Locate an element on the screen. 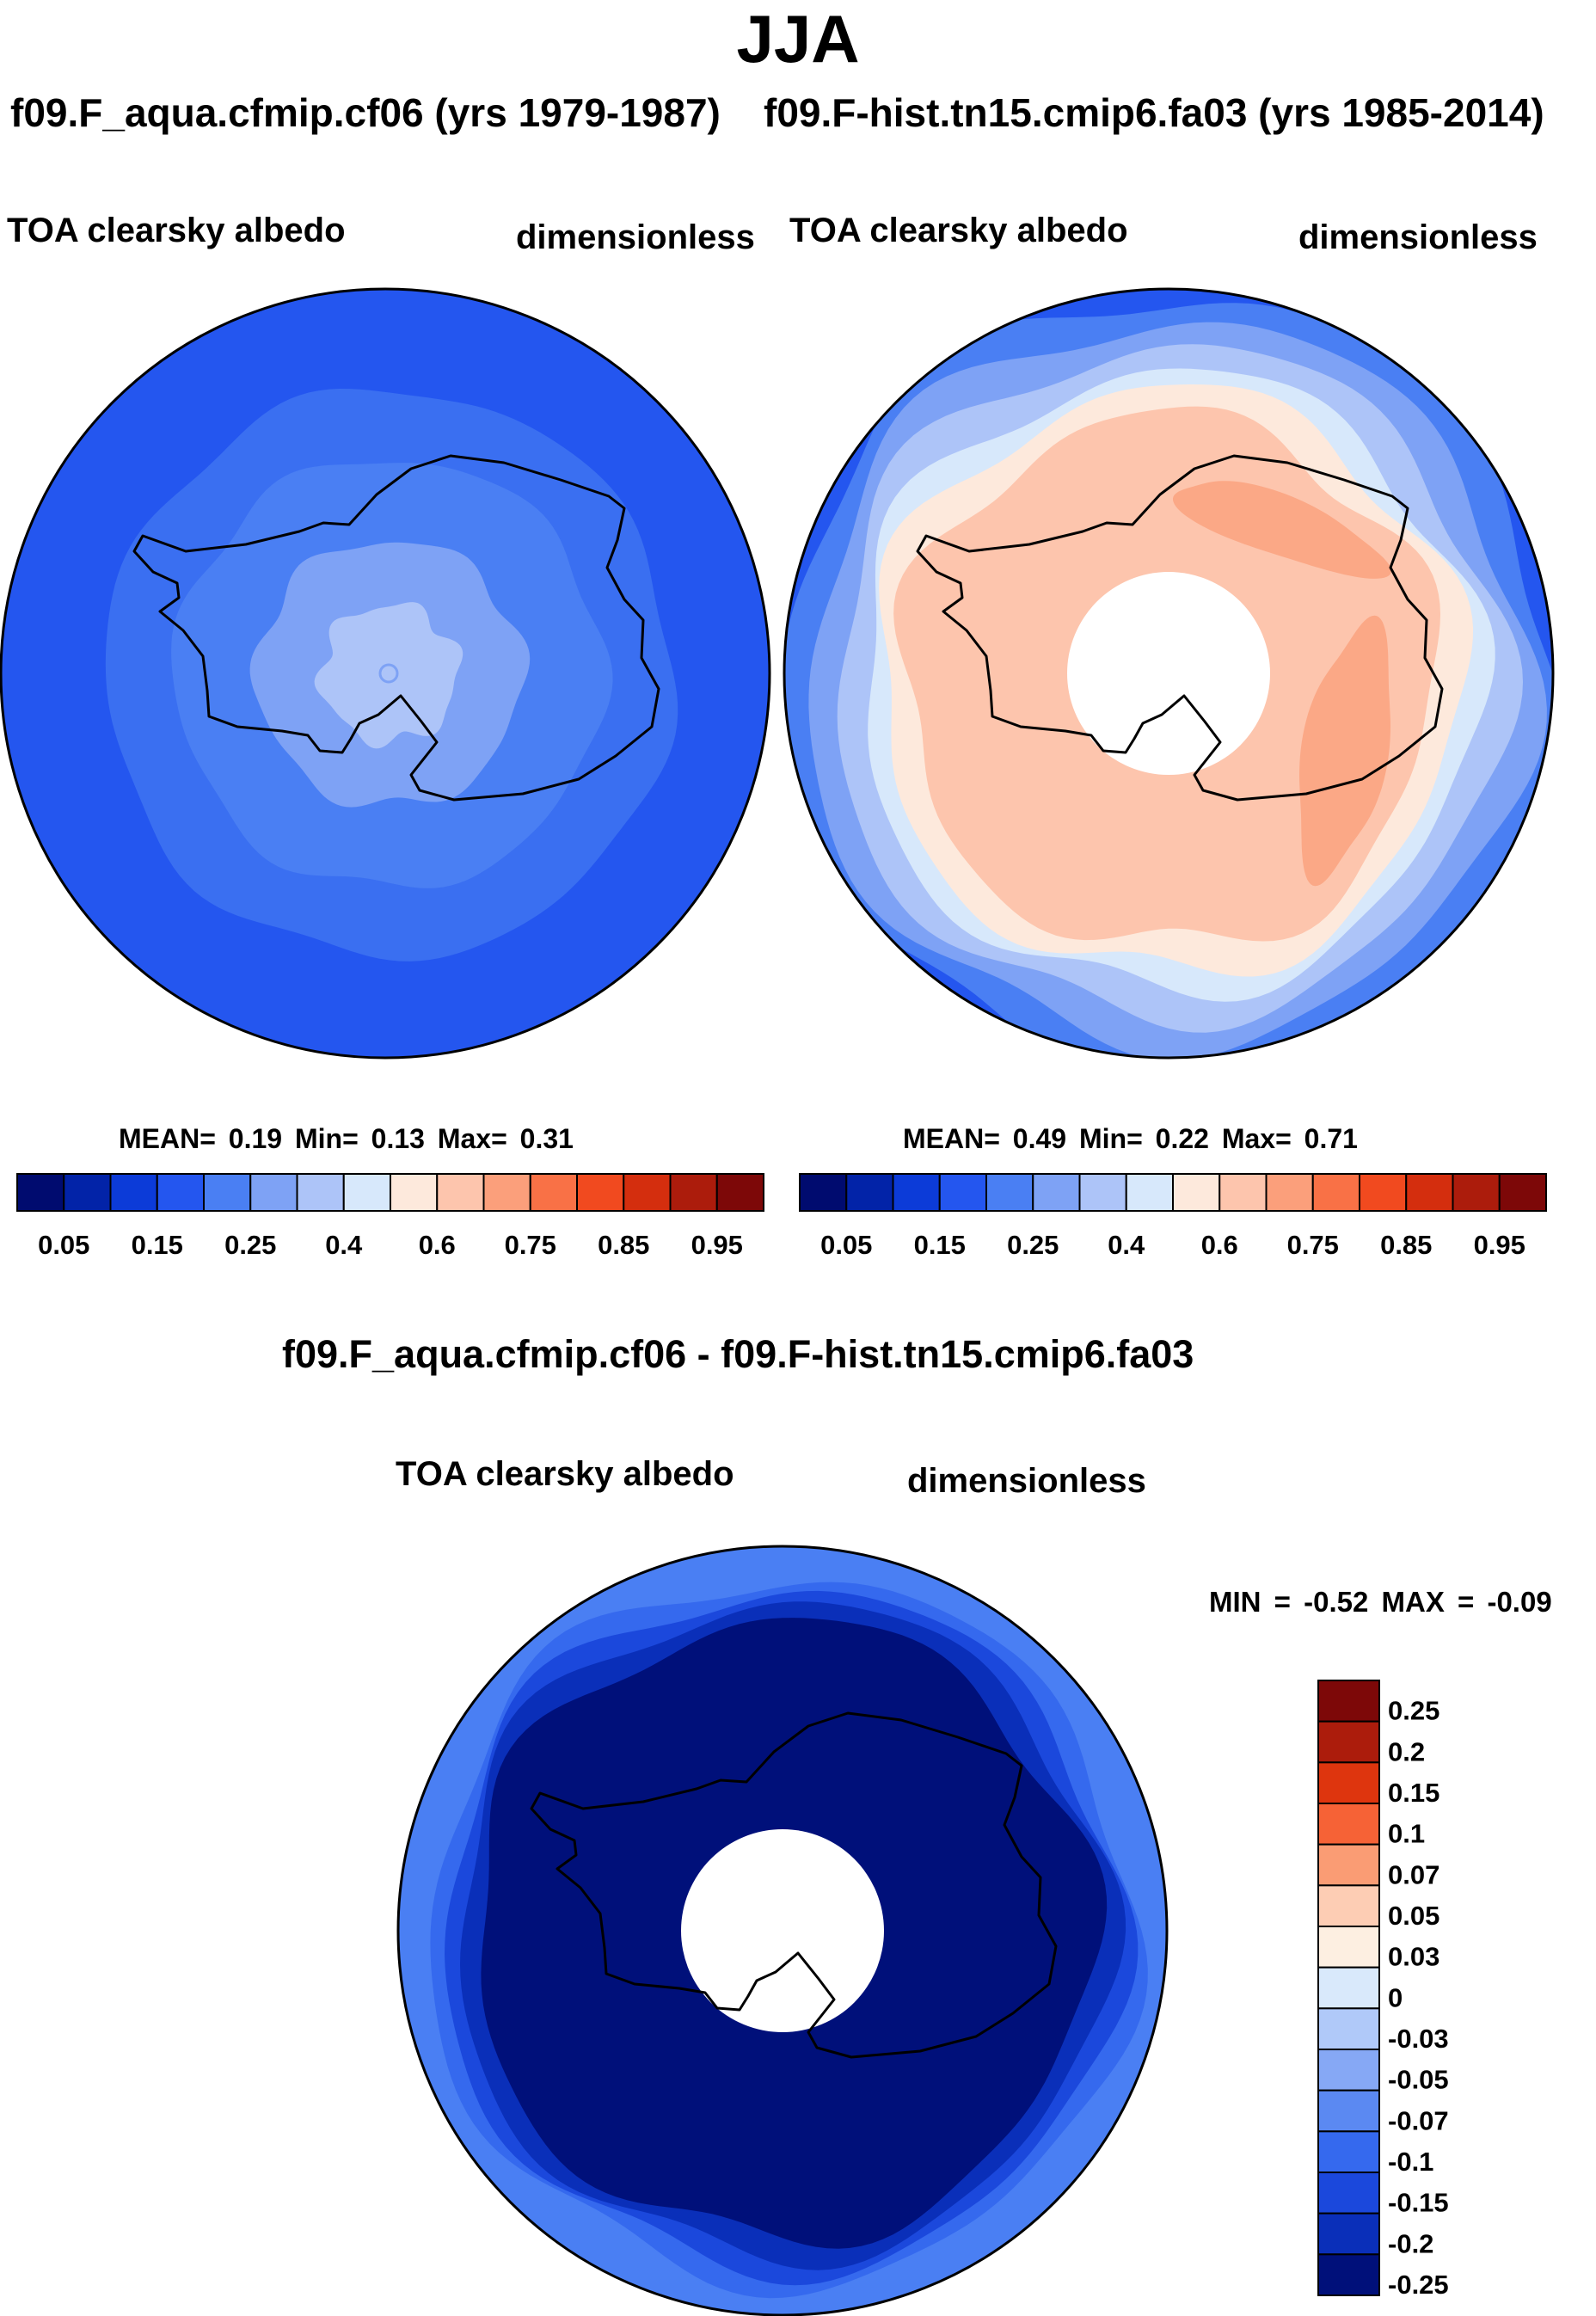 Image resolution: width=1596 pixels, height=2316 pixels. panel3-colorbar-tick-label-4: 0.07 is located at coordinates (1413, 1874).